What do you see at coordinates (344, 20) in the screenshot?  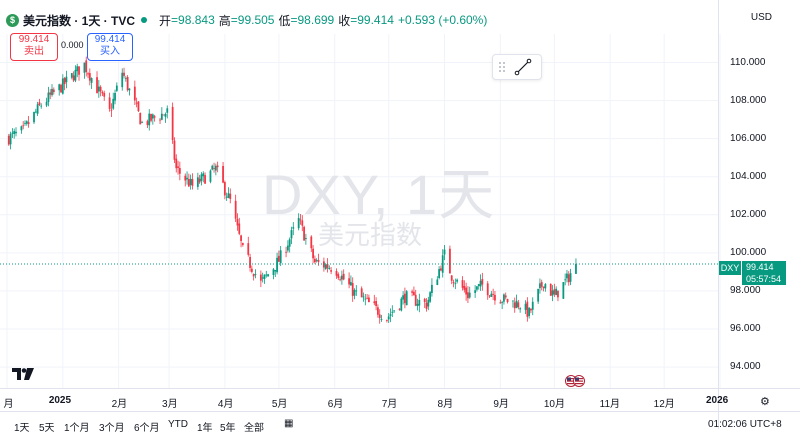 I see `close-label: 收` at bounding box center [344, 20].